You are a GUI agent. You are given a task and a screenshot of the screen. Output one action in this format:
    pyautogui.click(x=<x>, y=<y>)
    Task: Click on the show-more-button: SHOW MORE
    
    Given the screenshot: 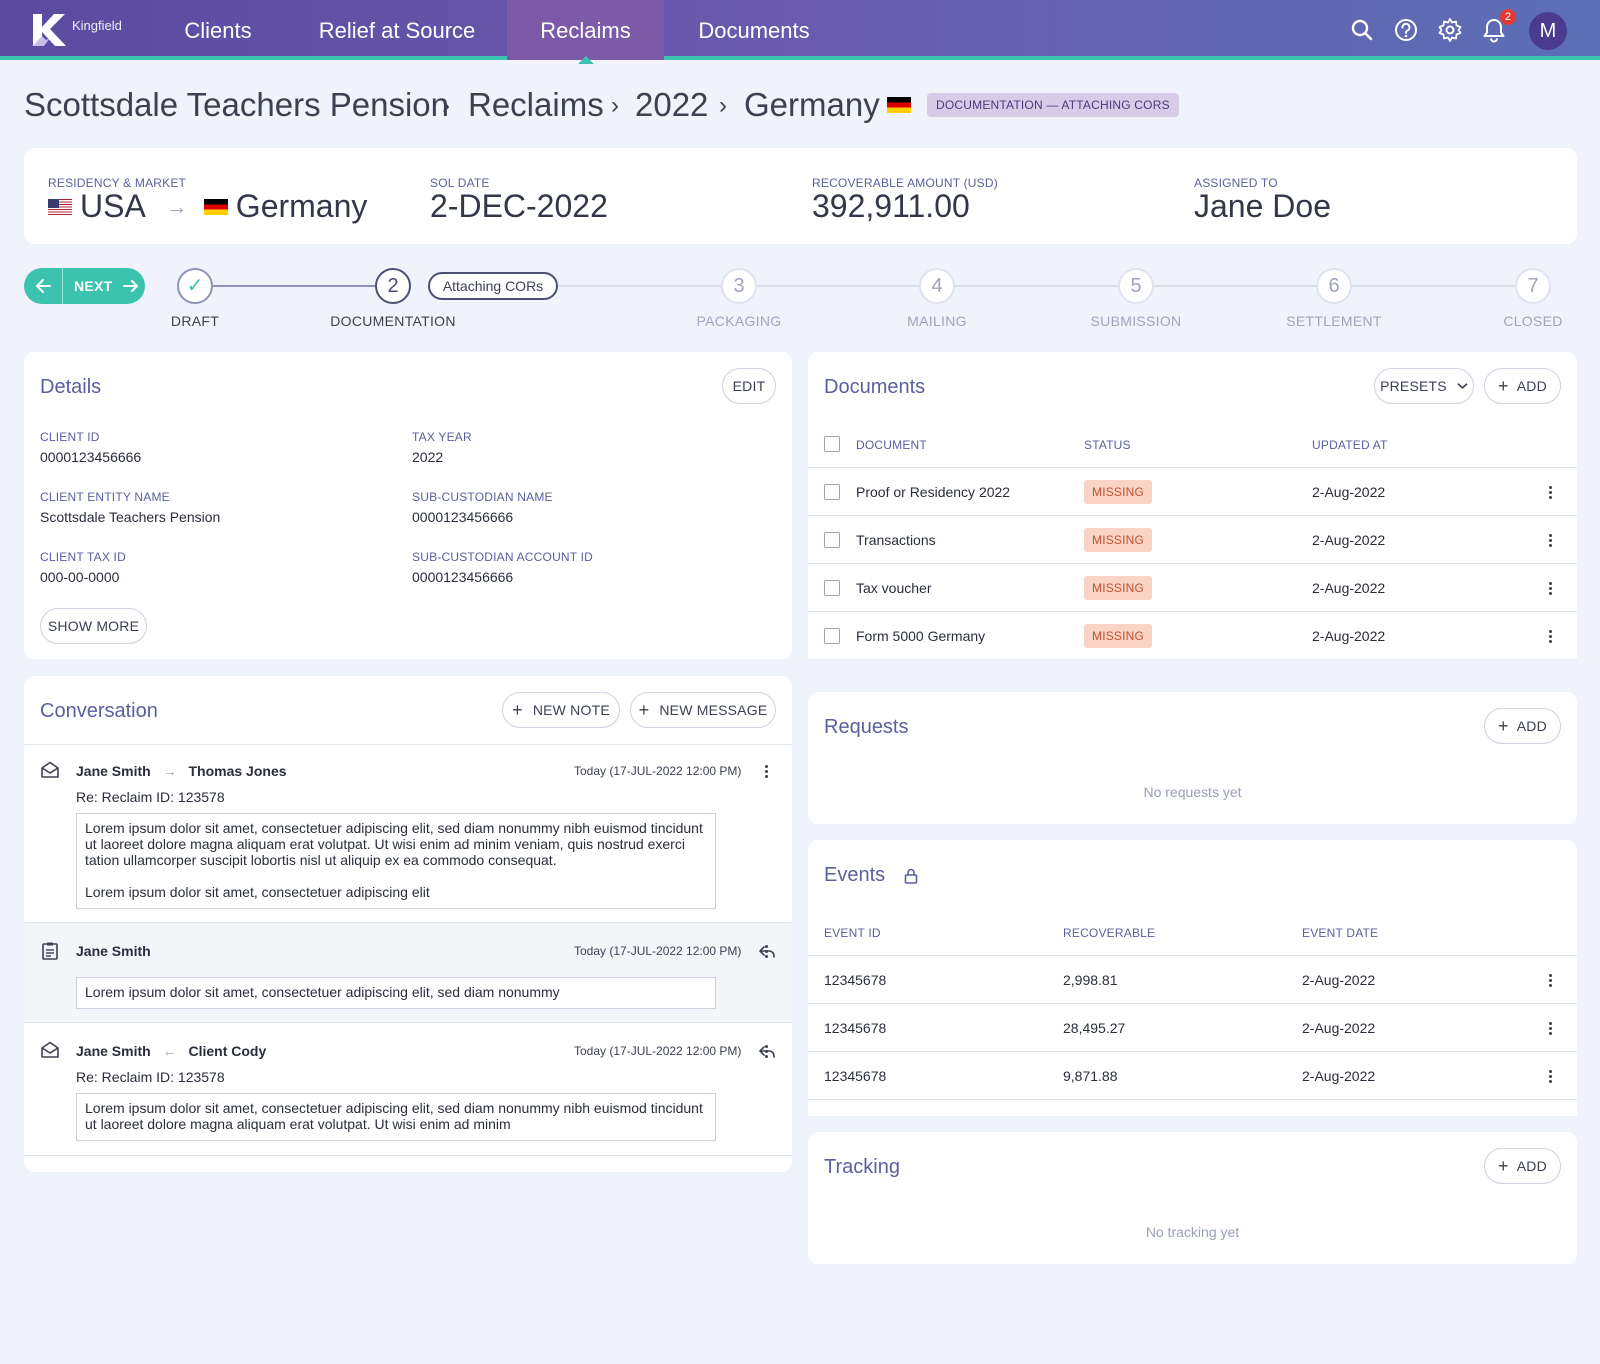 What is the action you would take?
    pyautogui.click(x=93, y=626)
    